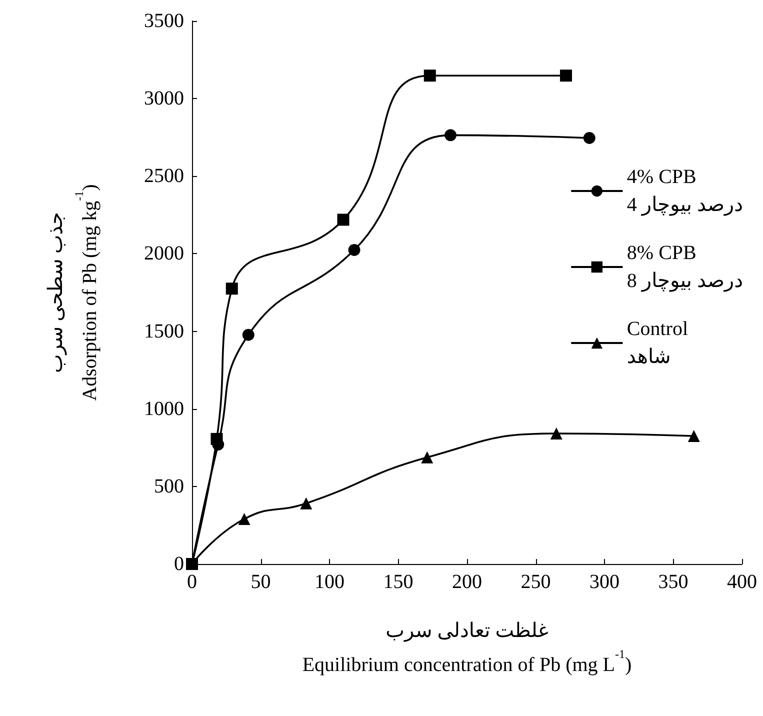 The width and height of the screenshot is (763, 716). I want to click on y-tick-label: 3000, so click(164, 99).